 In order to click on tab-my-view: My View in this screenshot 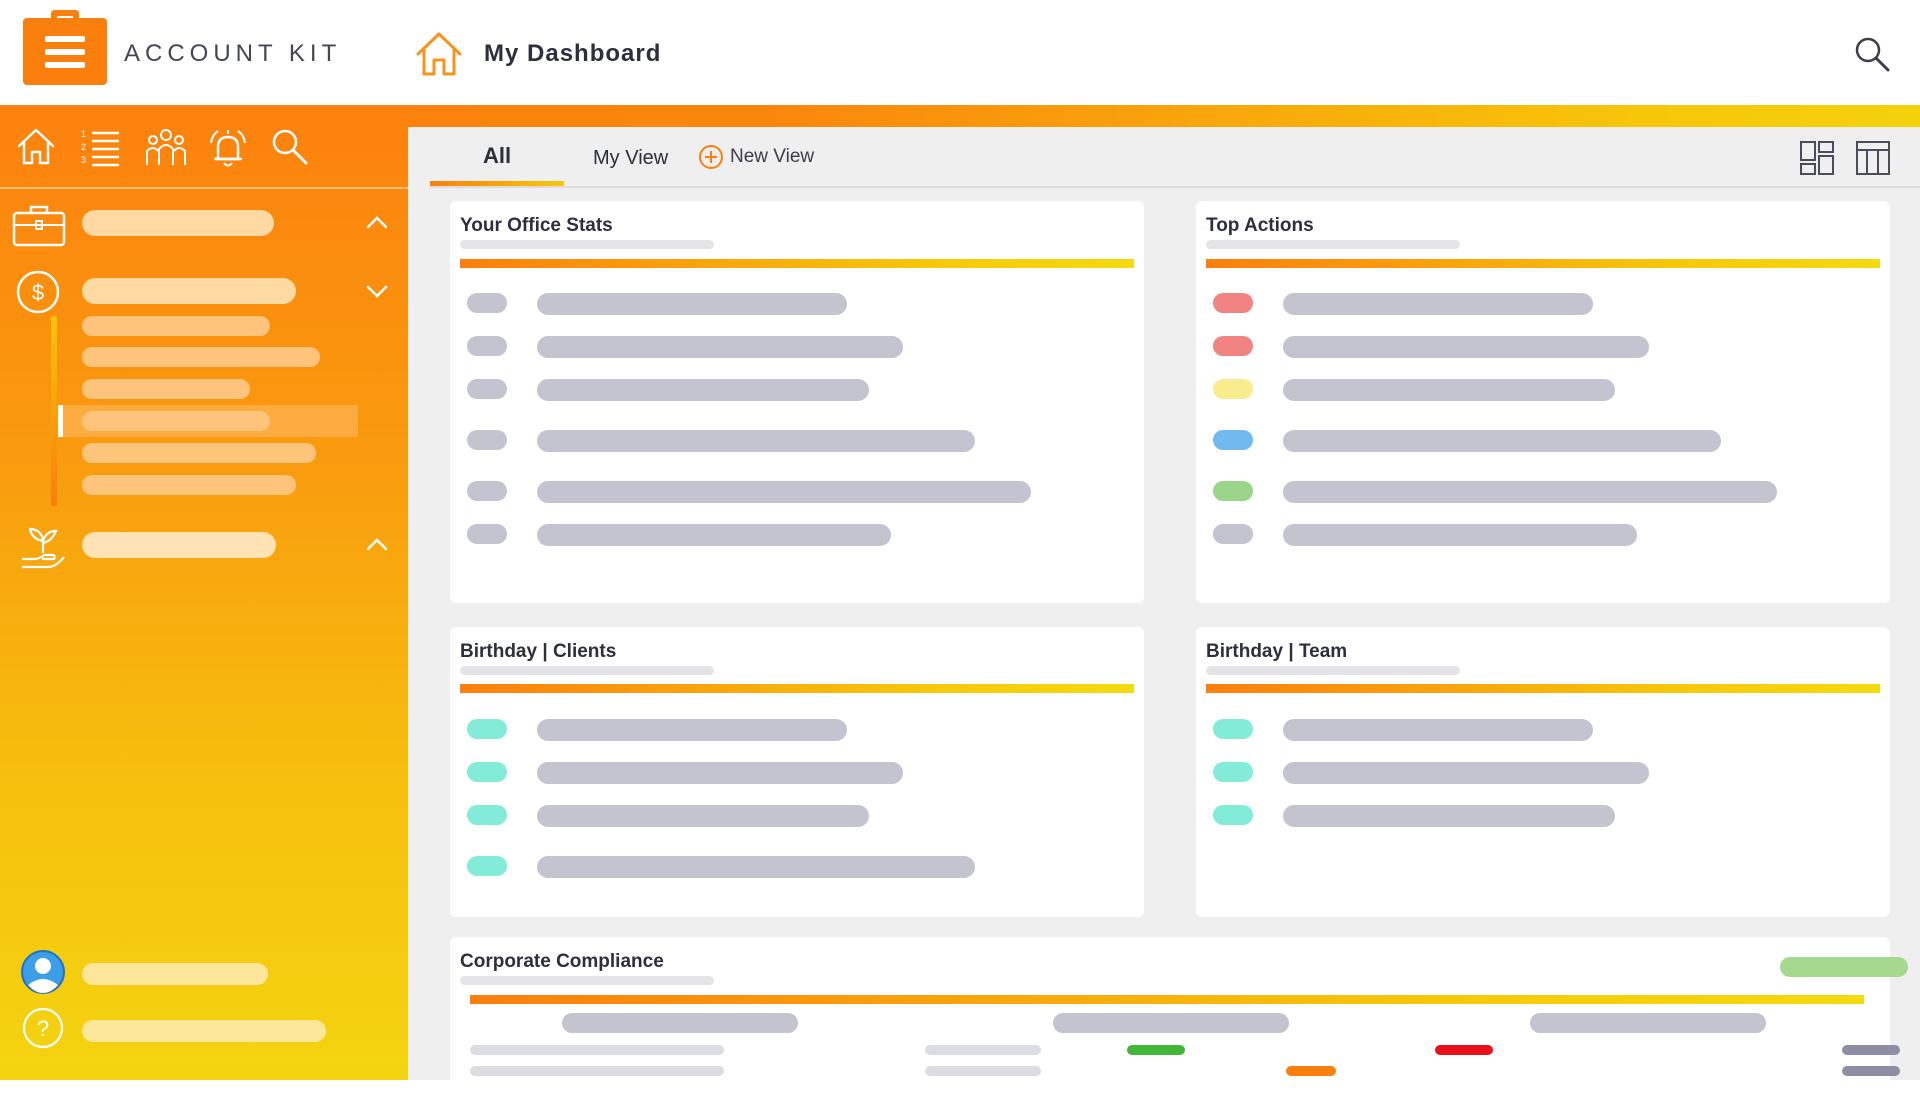, I will do `click(631, 158)`.